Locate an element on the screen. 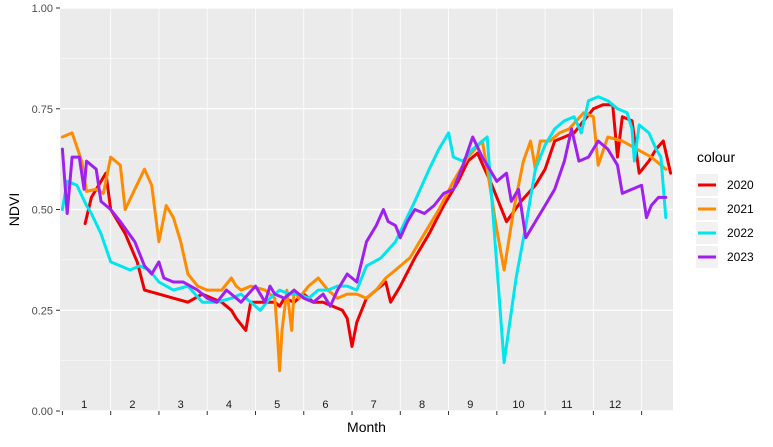 The image size is (773, 447). x-tick-label: 2 is located at coordinates (132, 405).